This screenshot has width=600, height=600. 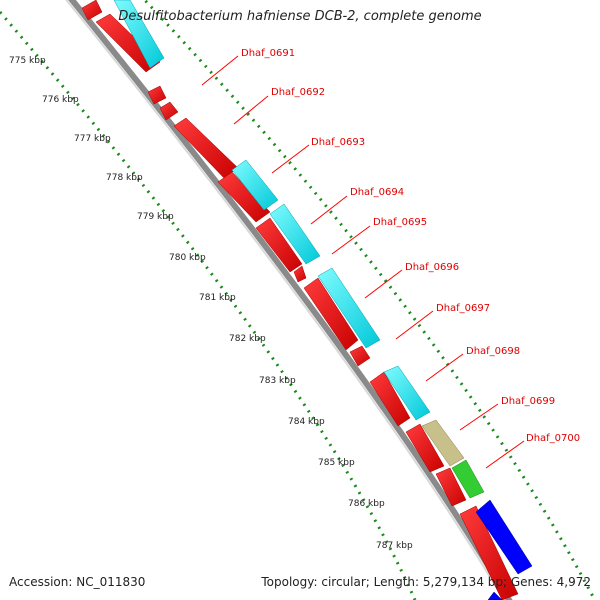 What do you see at coordinates (217, 298) in the screenshot?
I see `ruler-tick-label: 781 kbp` at bounding box center [217, 298].